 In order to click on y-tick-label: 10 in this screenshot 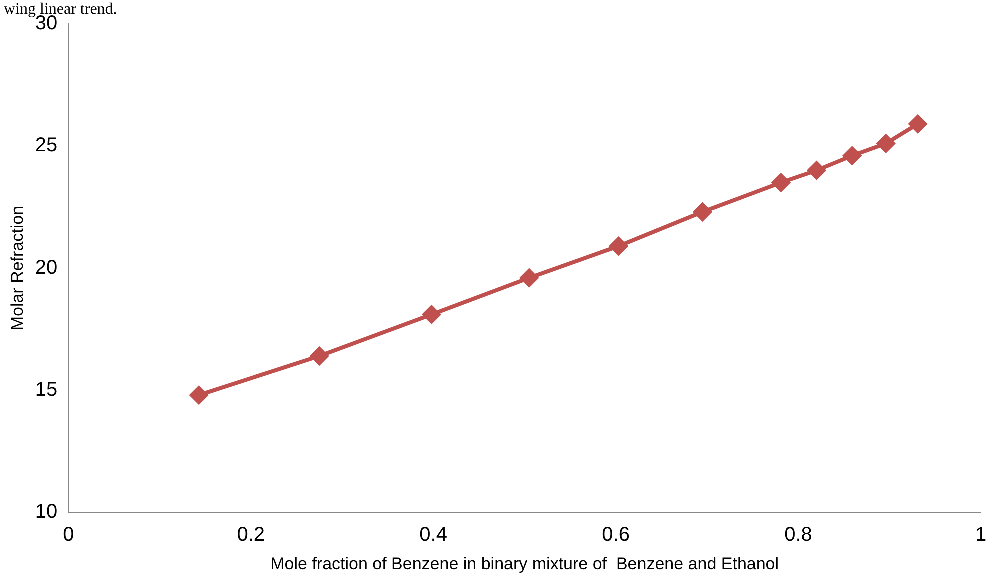, I will do `click(46, 512)`.